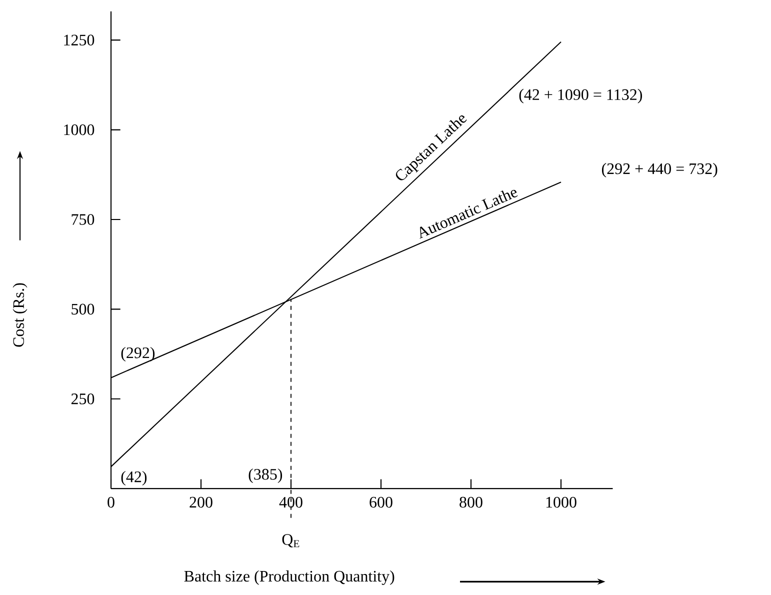  I want to click on annotation: (385), so click(265, 475).